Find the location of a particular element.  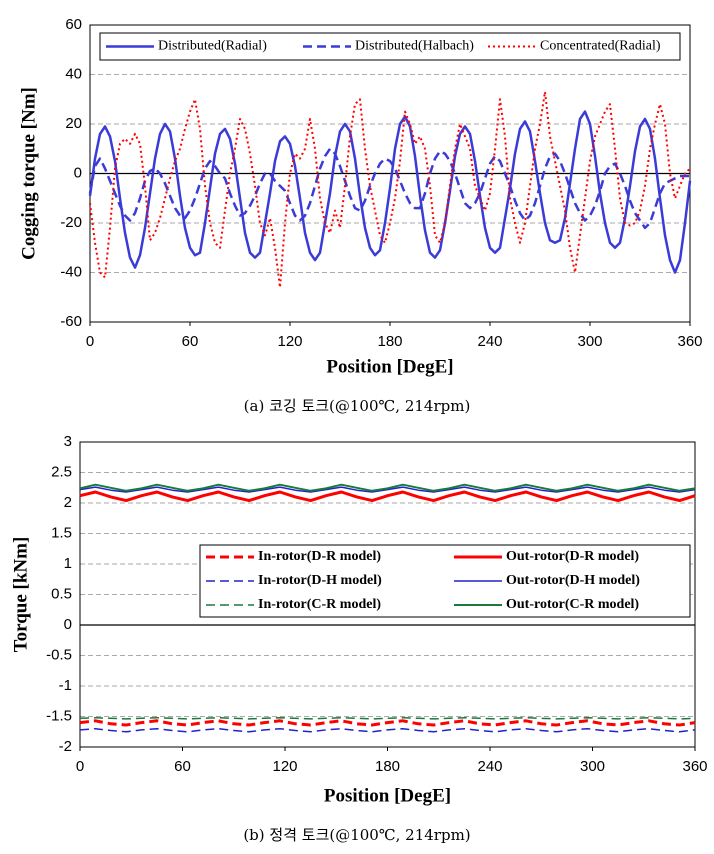

y-tick-label: 2 is located at coordinates (68, 502).